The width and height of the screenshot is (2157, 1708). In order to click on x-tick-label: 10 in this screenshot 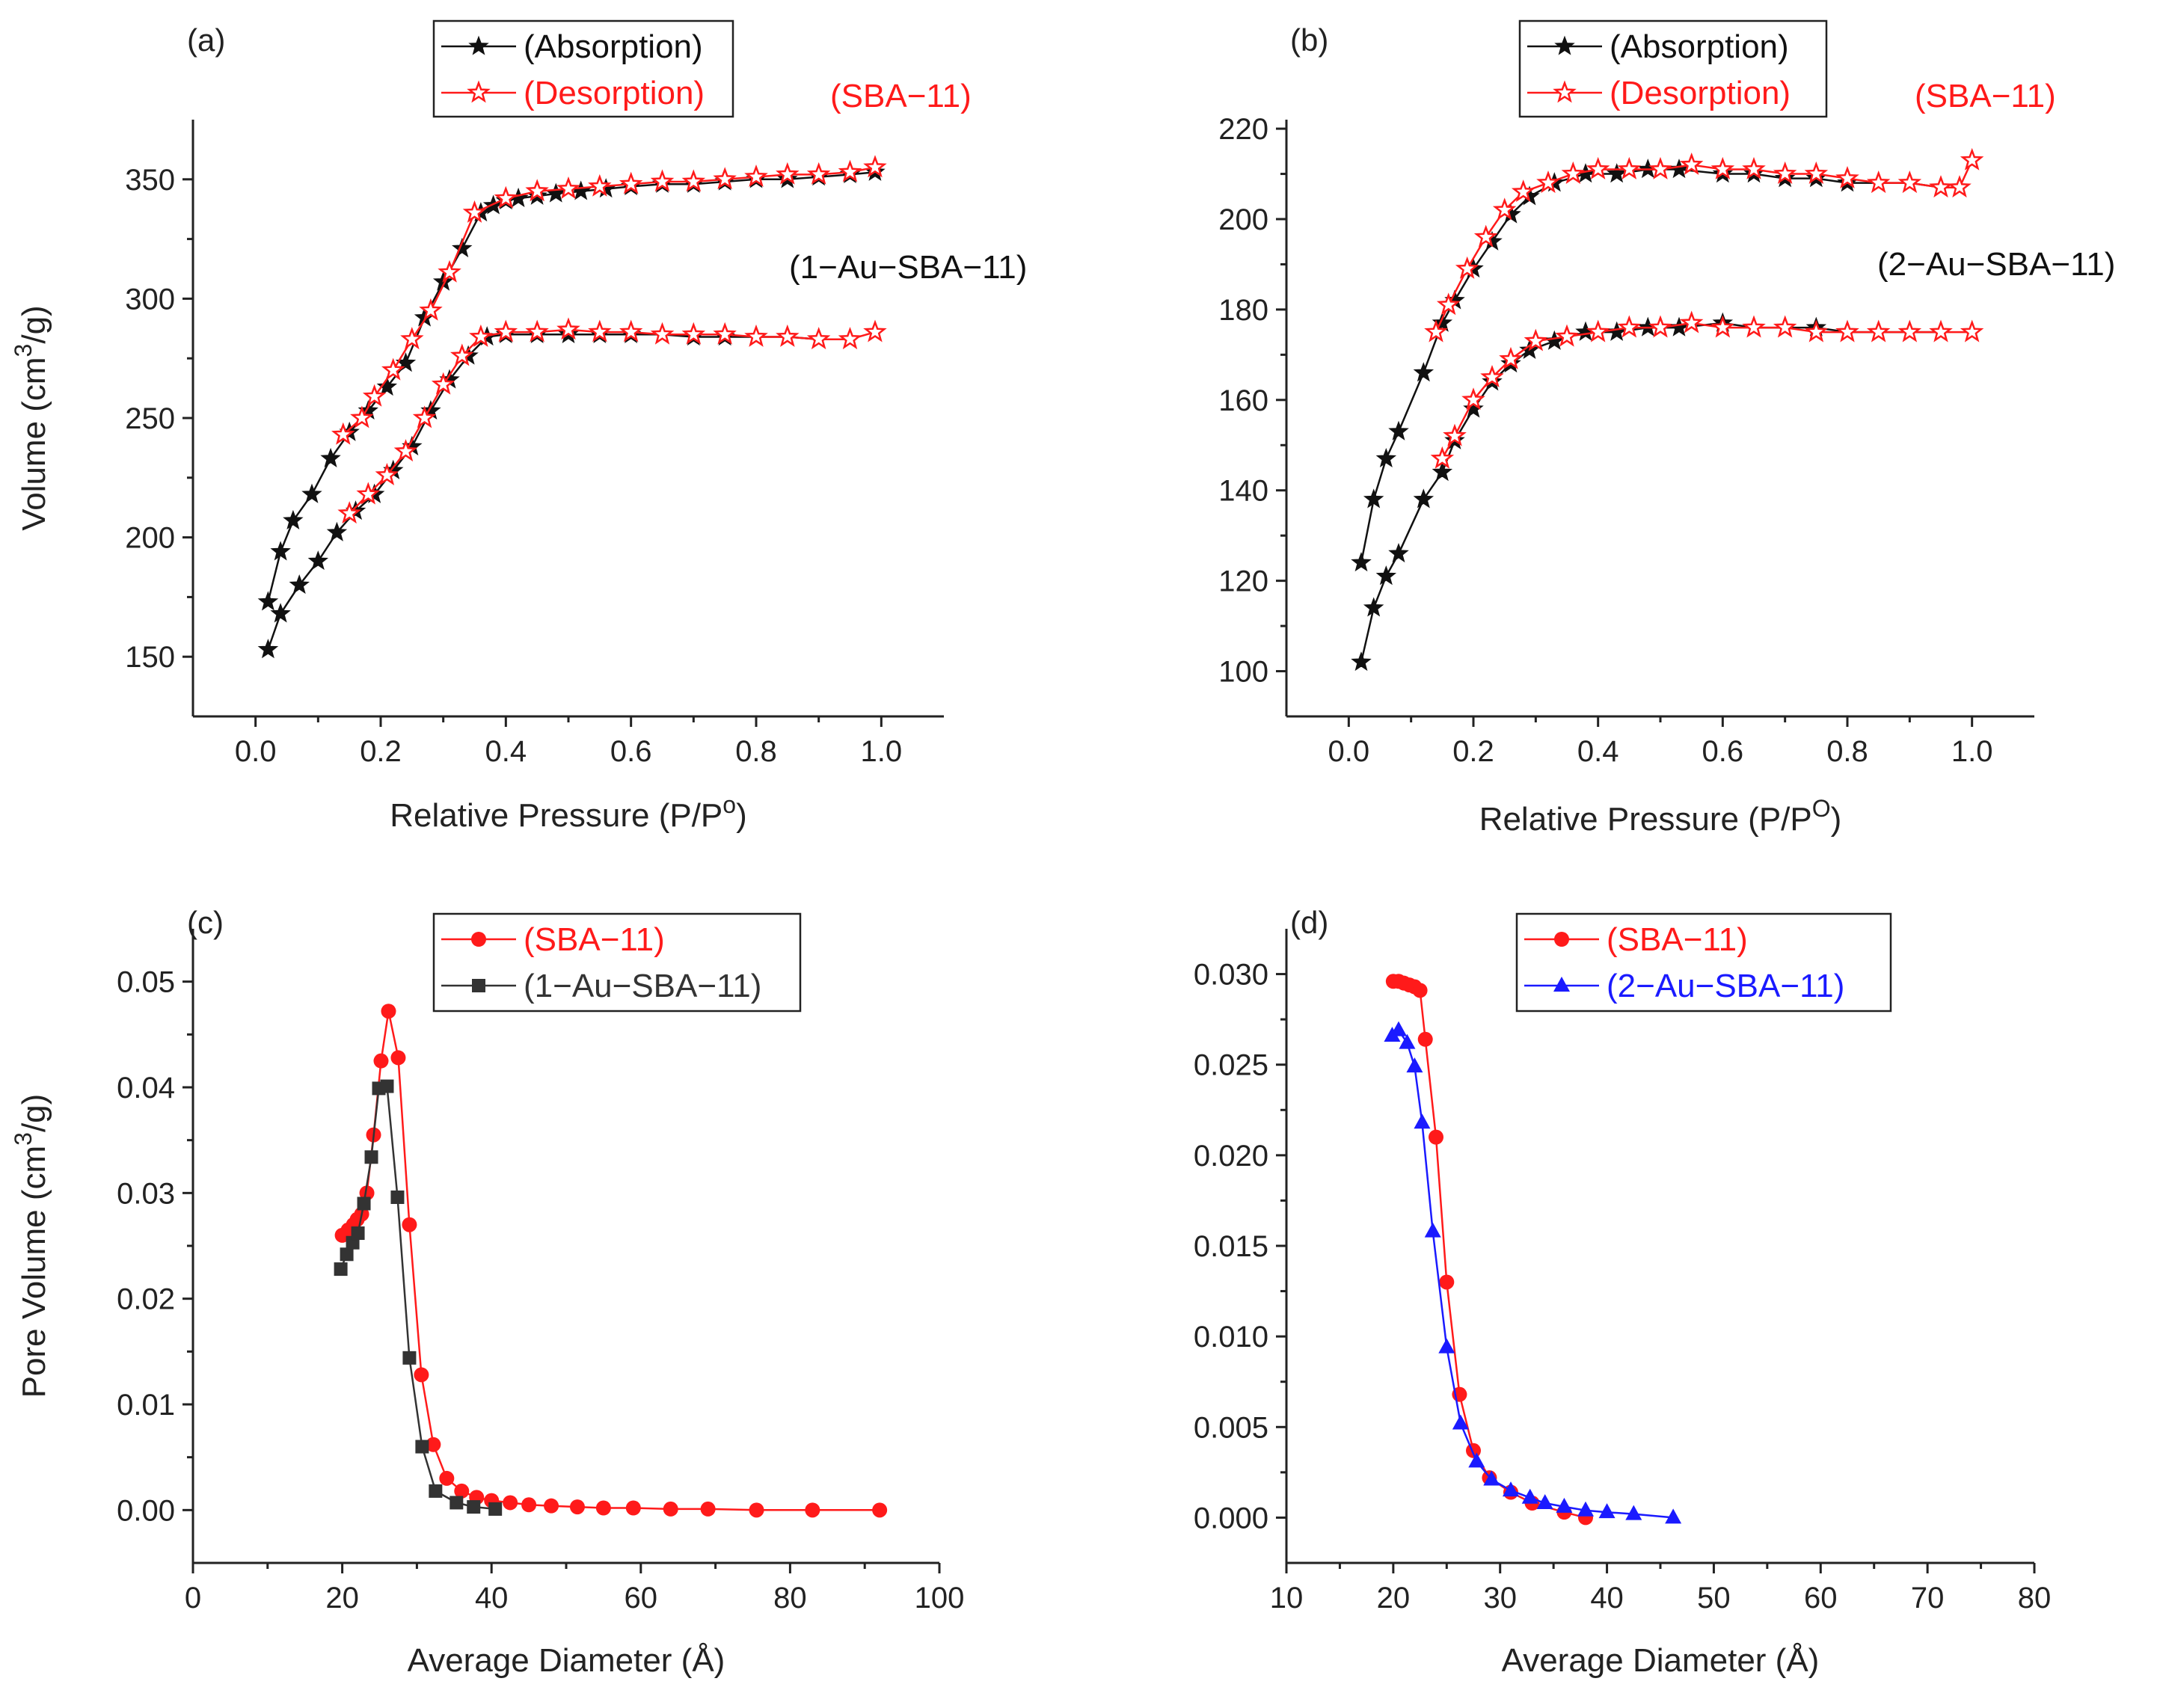, I will do `click(1287, 1598)`.